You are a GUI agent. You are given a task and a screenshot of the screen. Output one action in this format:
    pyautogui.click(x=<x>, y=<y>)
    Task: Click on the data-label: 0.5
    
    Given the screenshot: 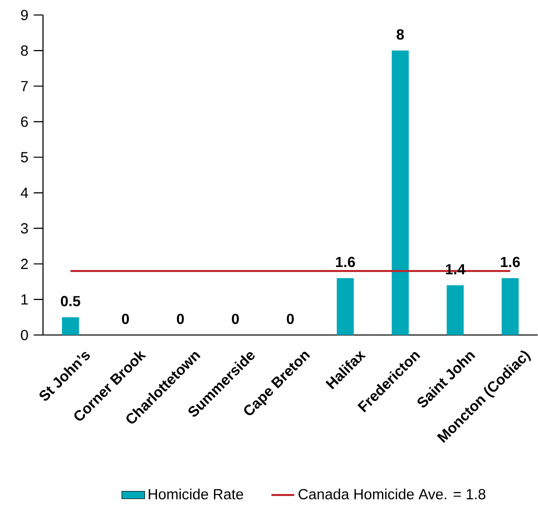 What is the action you would take?
    pyautogui.click(x=70, y=301)
    